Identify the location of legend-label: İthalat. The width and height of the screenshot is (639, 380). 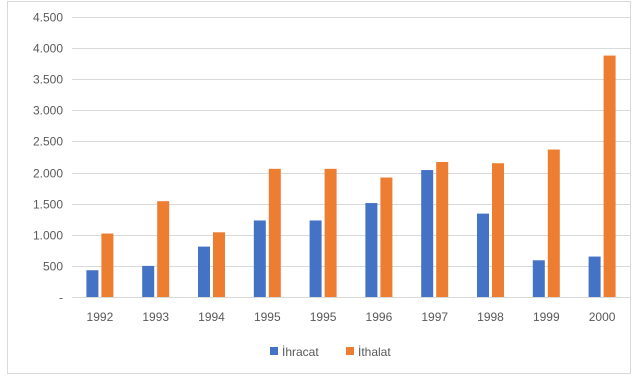
(374, 352).